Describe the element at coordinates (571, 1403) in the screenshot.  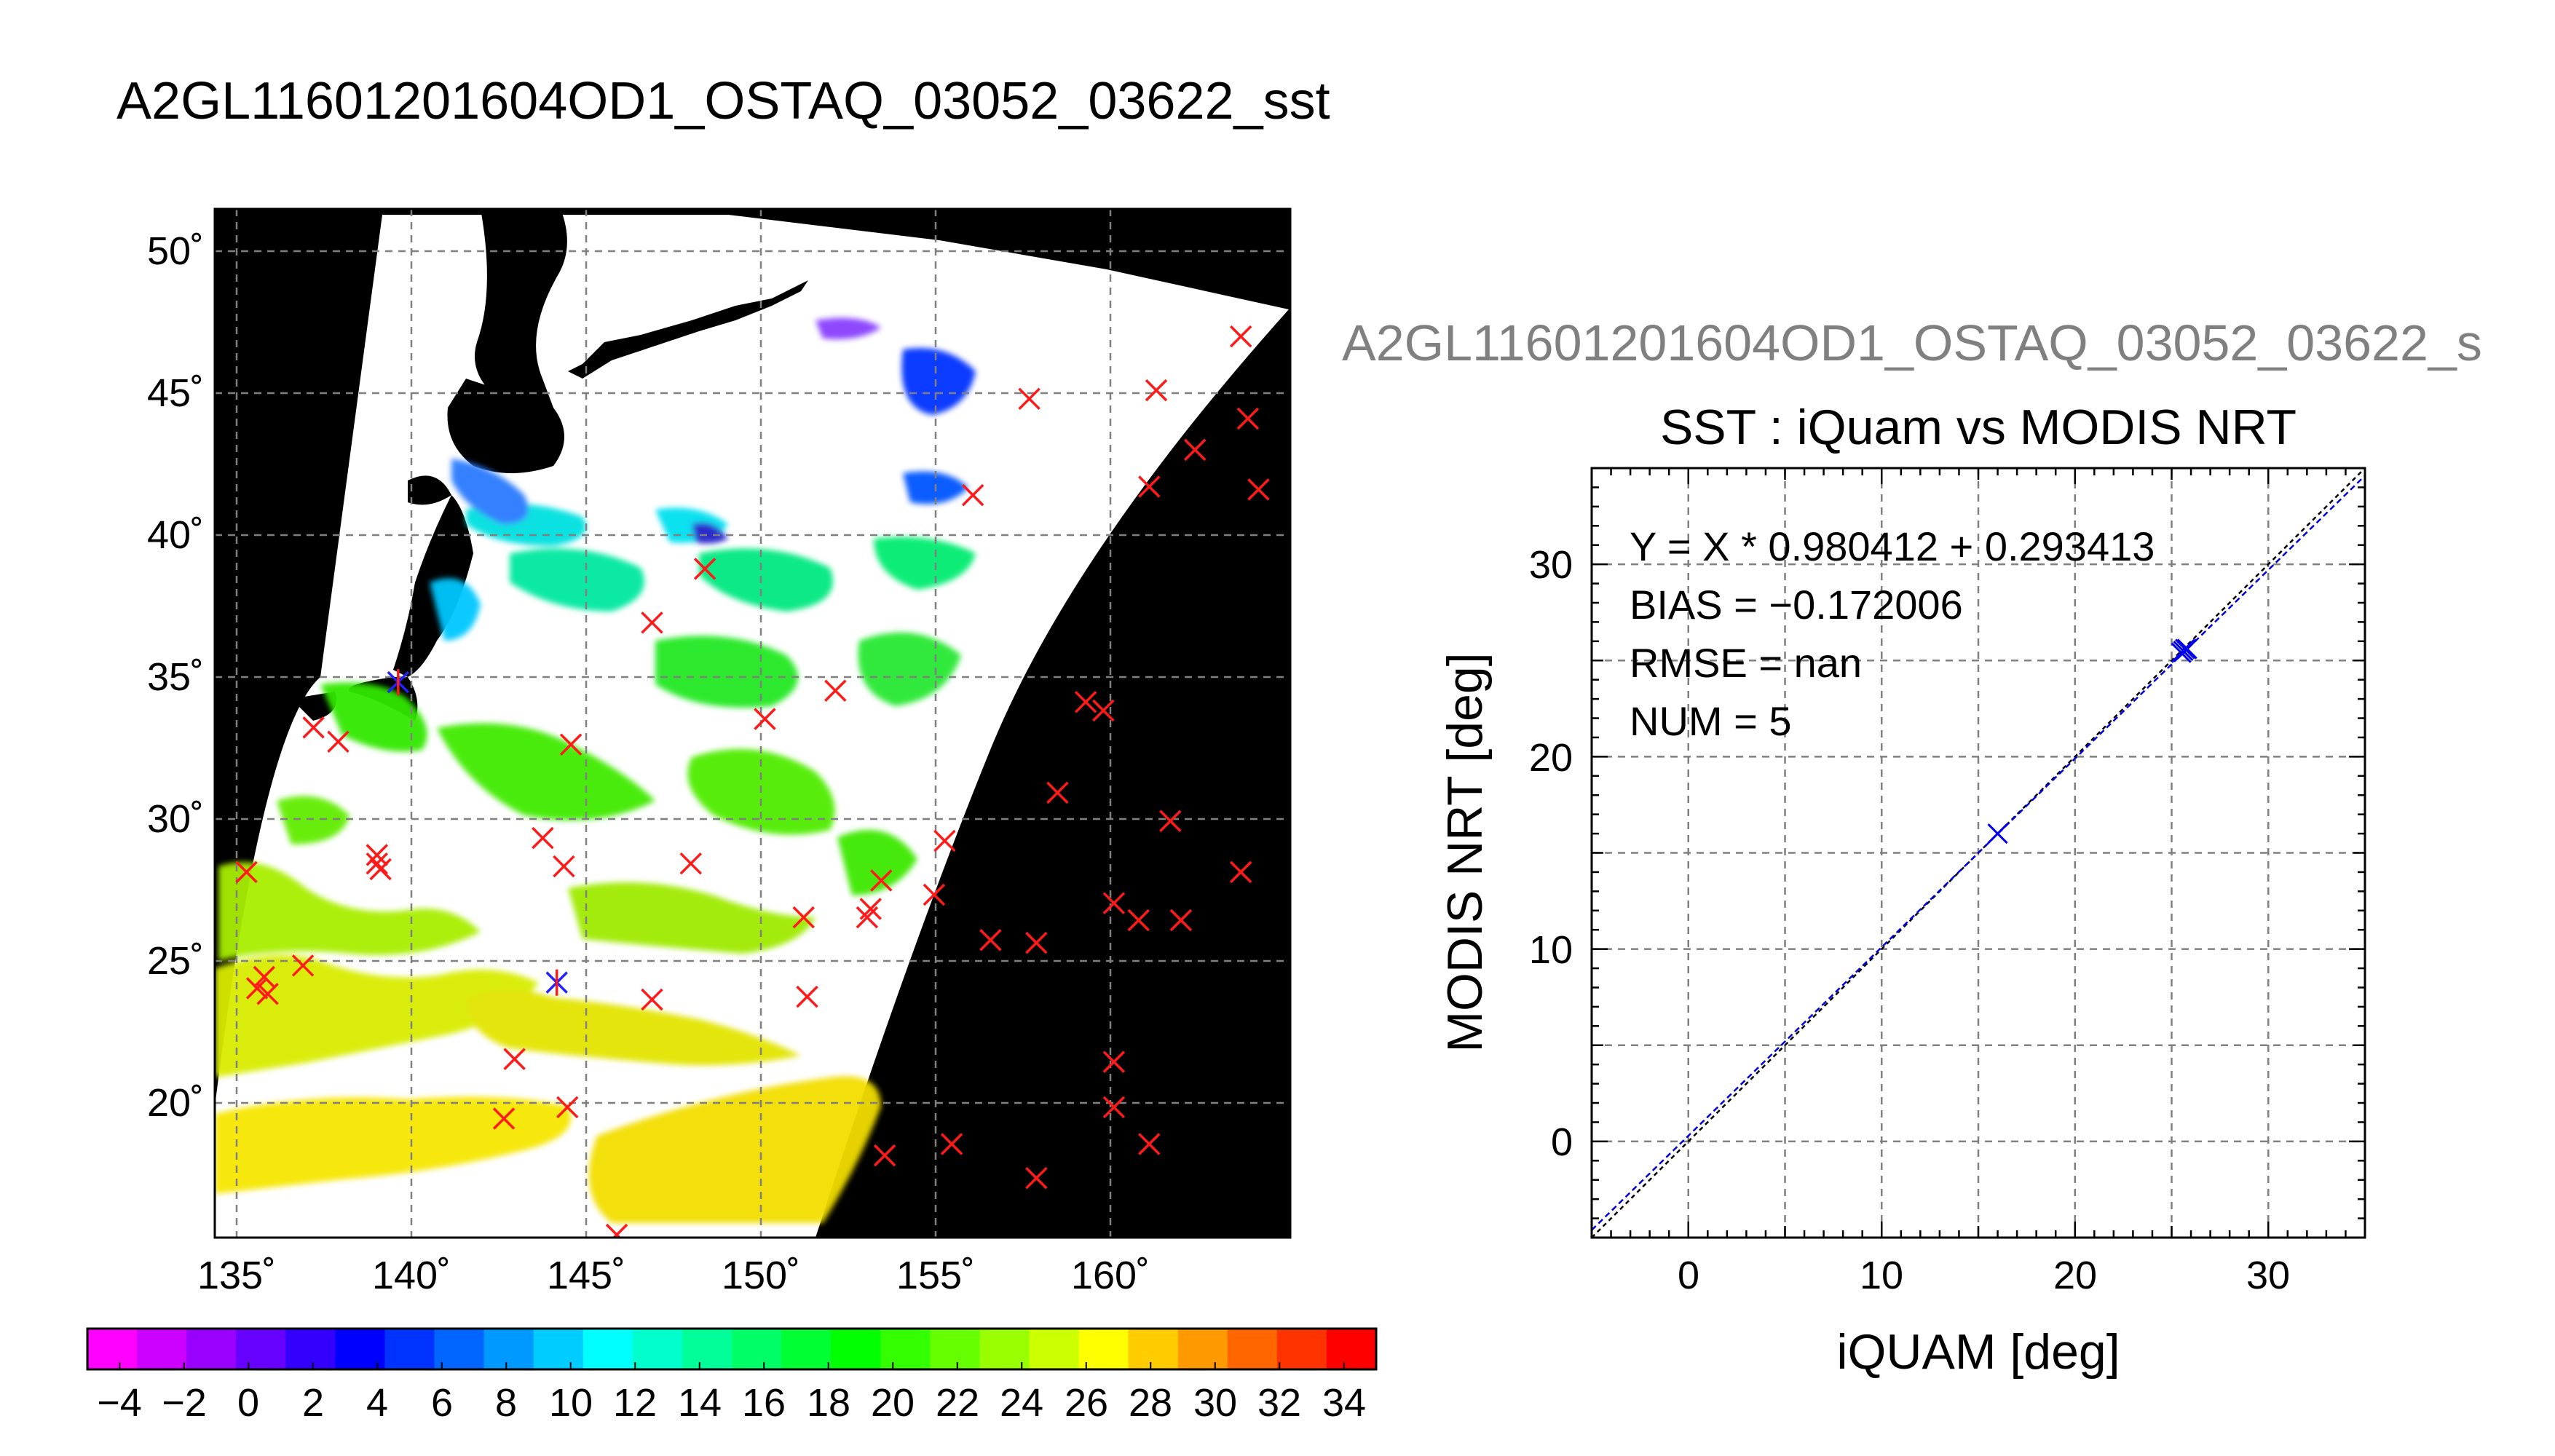
I see `colorbar-tick-label: 10` at that location.